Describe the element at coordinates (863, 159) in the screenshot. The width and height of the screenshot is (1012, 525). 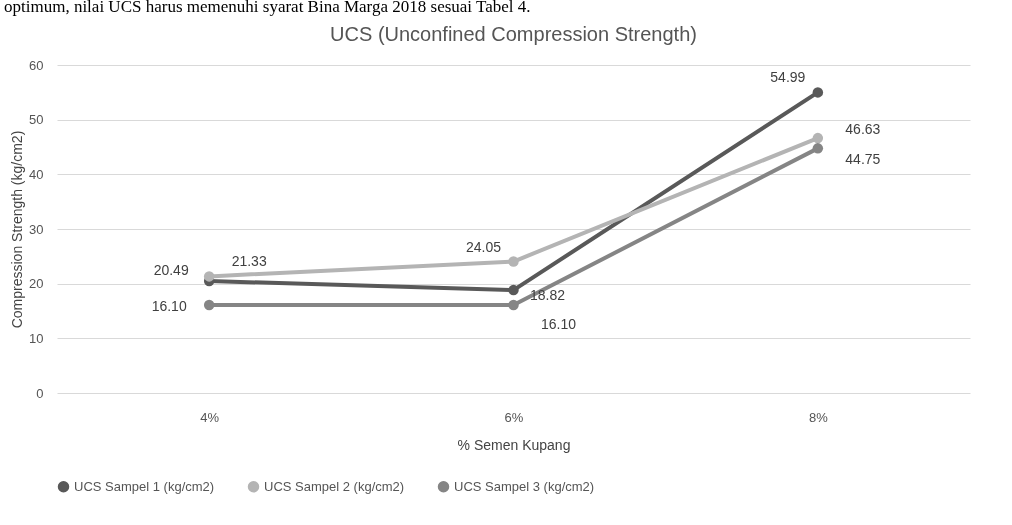
I see `data-label: 44.75` at that location.